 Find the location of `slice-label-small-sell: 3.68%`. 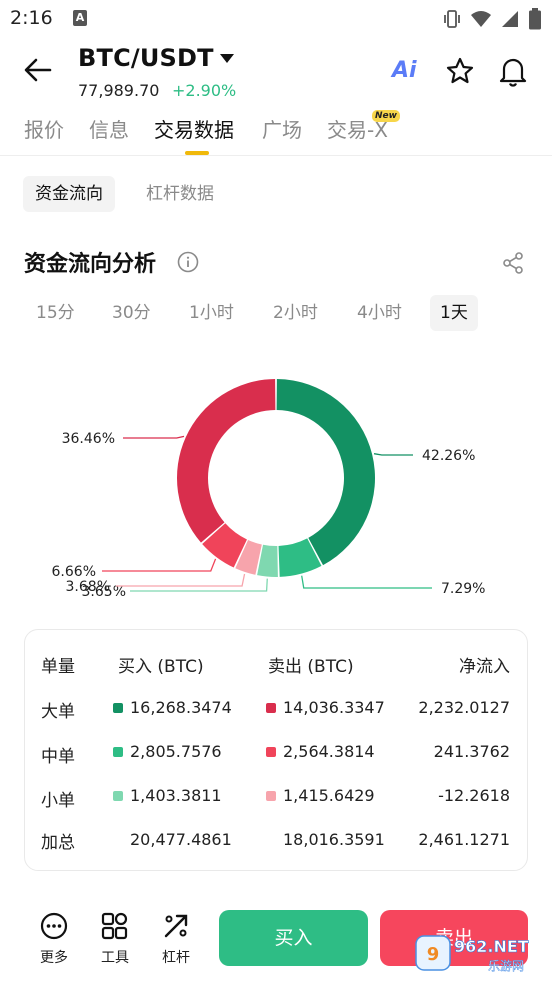

slice-label-small-sell: 3.68% is located at coordinates (88, 587).